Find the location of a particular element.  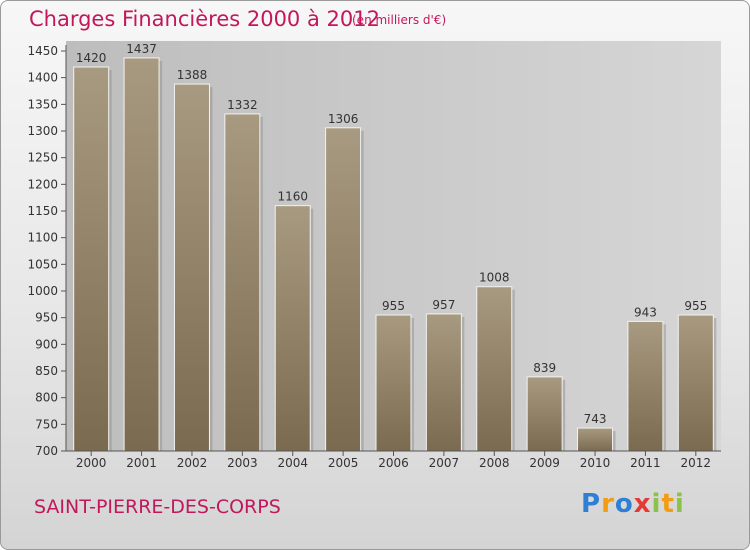

bar-2009 is located at coordinates (544, 414).